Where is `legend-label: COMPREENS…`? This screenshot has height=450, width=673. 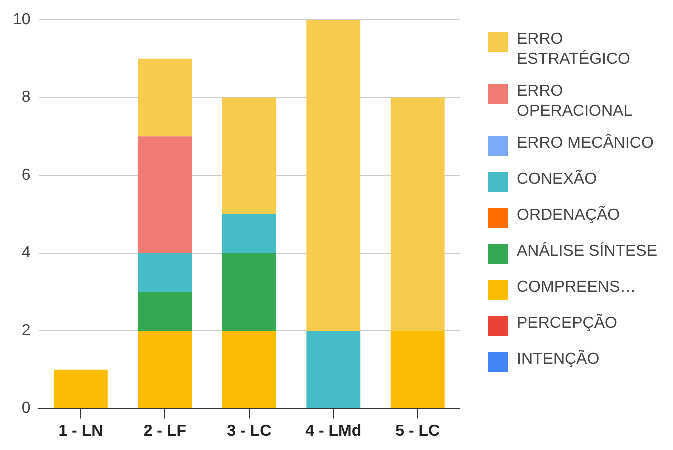 legend-label: COMPREENS… is located at coordinates (576, 288).